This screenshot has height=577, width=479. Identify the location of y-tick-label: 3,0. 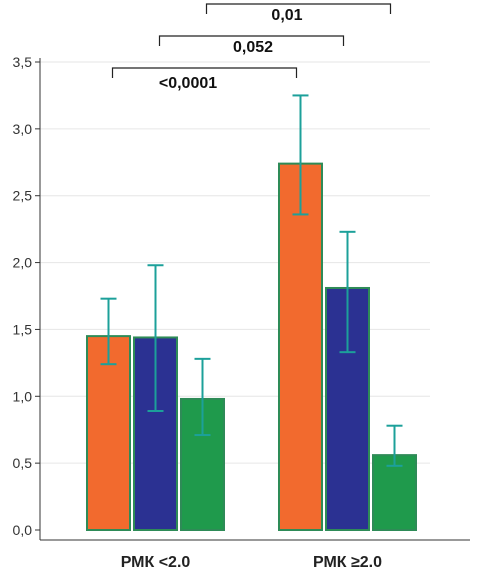
(23, 129).